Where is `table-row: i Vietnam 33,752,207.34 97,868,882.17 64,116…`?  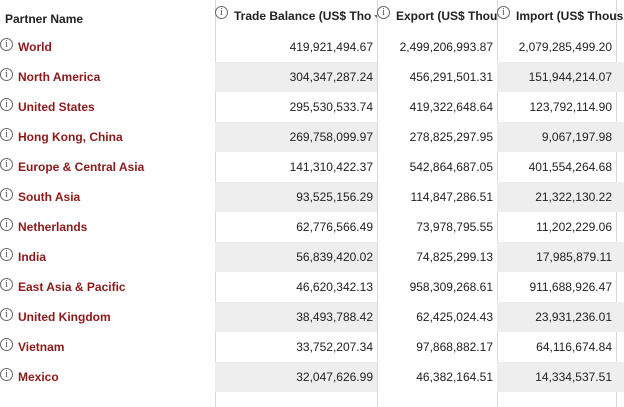 table-row: i Vietnam 33,752,207.34 97,868,882.17 64,116… is located at coordinates (312, 347).